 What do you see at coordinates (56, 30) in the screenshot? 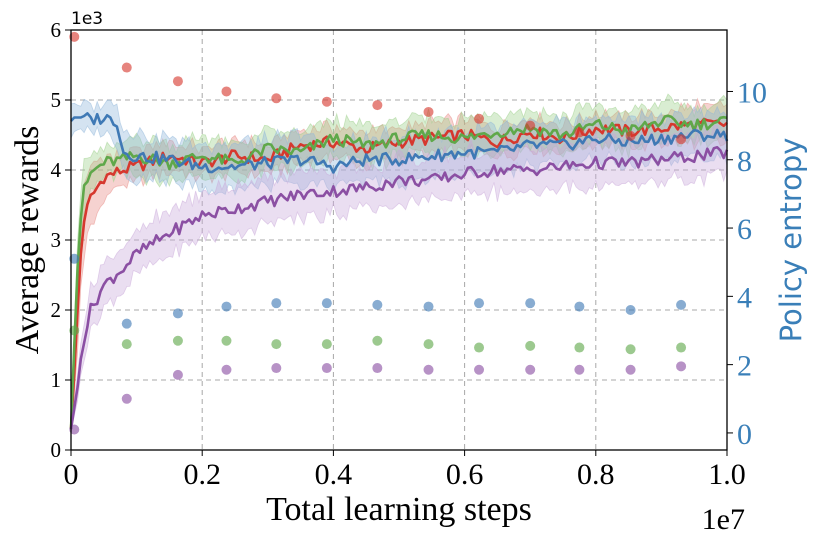
I see `y-tick-label: 6` at bounding box center [56, 30].